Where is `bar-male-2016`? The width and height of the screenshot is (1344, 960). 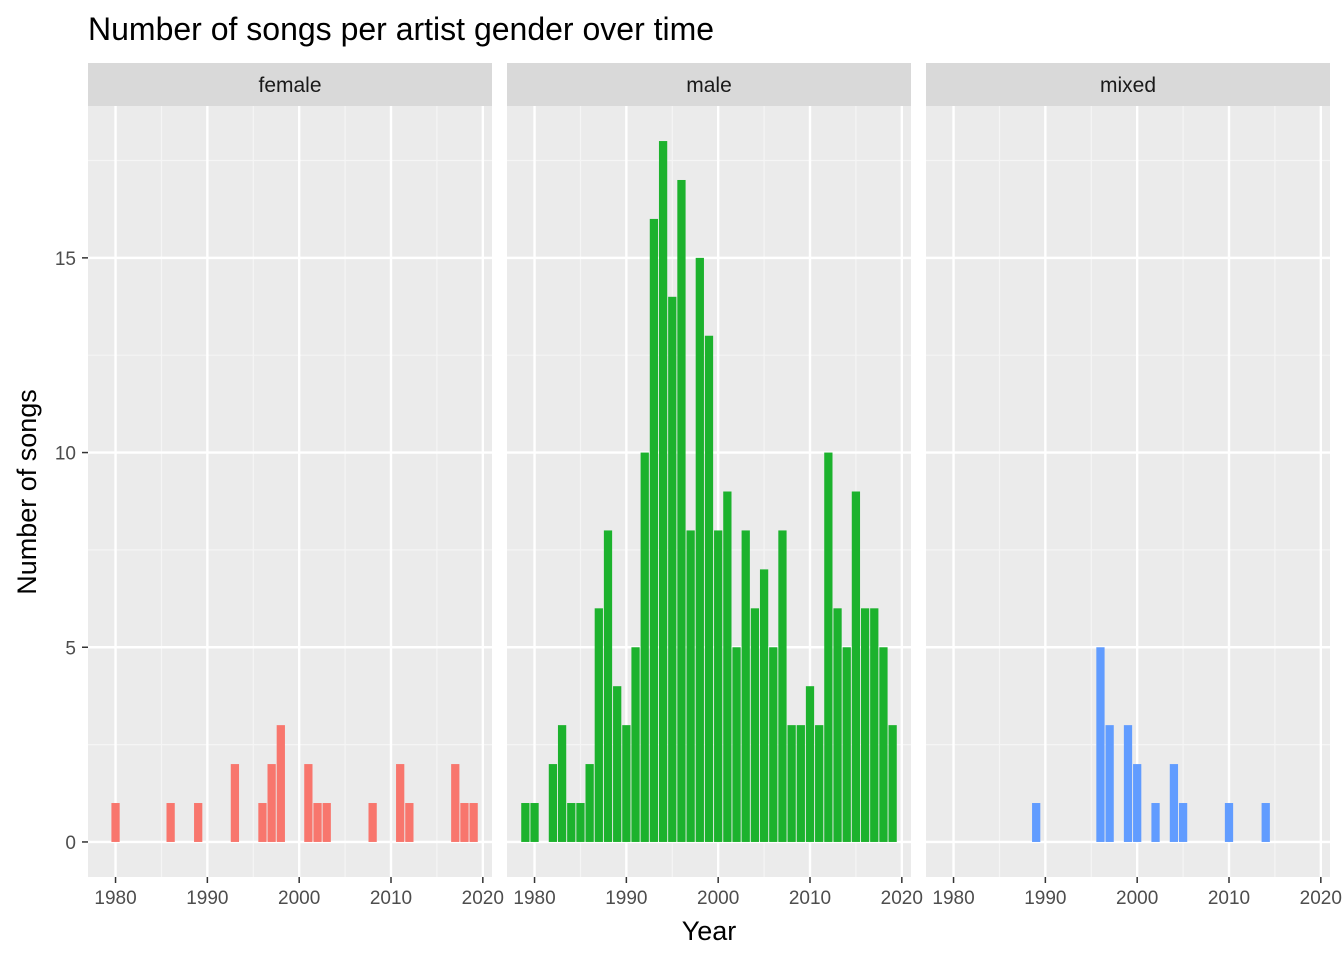
bar-male-2016 is located at coordinates (865, 725).